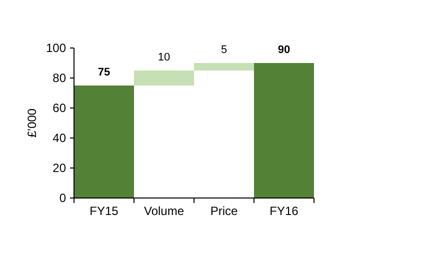  Describe the element at coordinates (104, 211) in the screenshot. I see `x-tick-label: FY15` at that location.